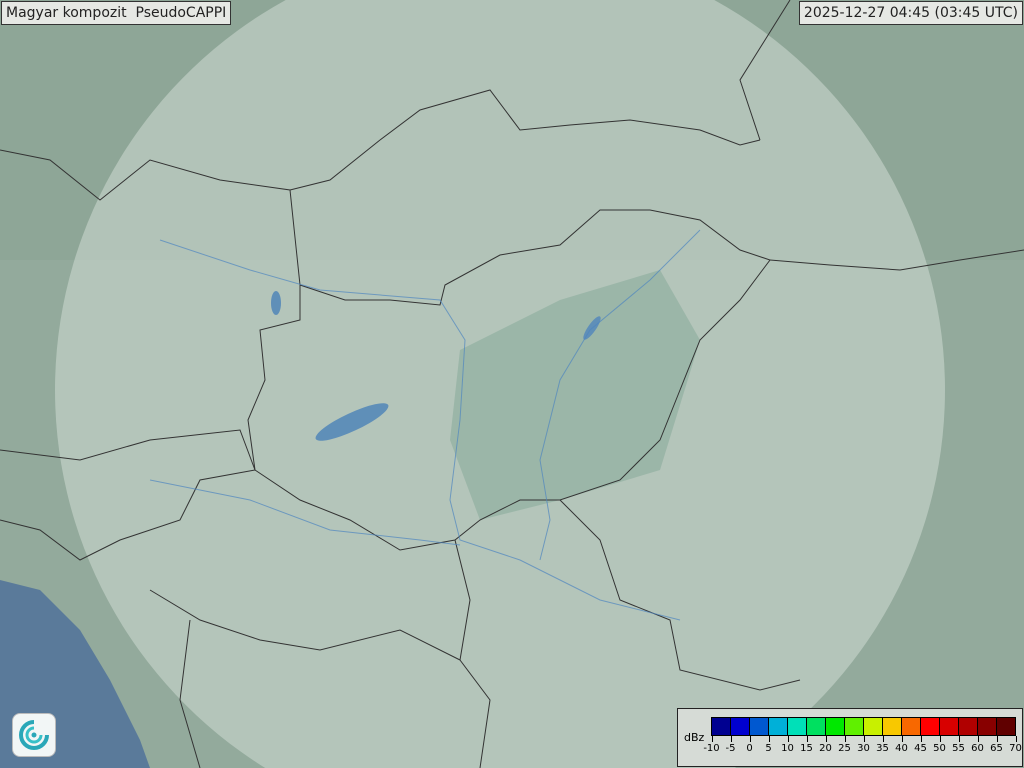 The width and height of the screenshot is (1024, 768). Describe the element at coordinates (694, 737) in the screenshot. I see `legend-unit: dBz` at that location.